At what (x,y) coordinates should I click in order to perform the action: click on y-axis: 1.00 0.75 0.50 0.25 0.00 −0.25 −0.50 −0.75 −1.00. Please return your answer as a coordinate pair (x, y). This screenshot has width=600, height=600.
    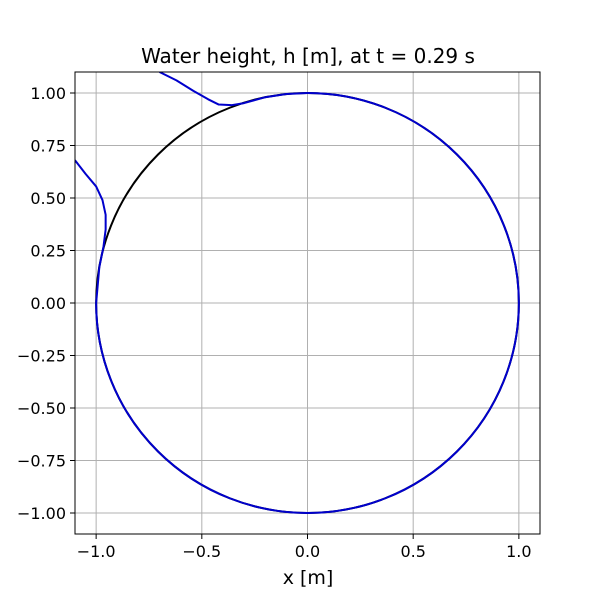
    Looking at the image, I should click on (46, 303).